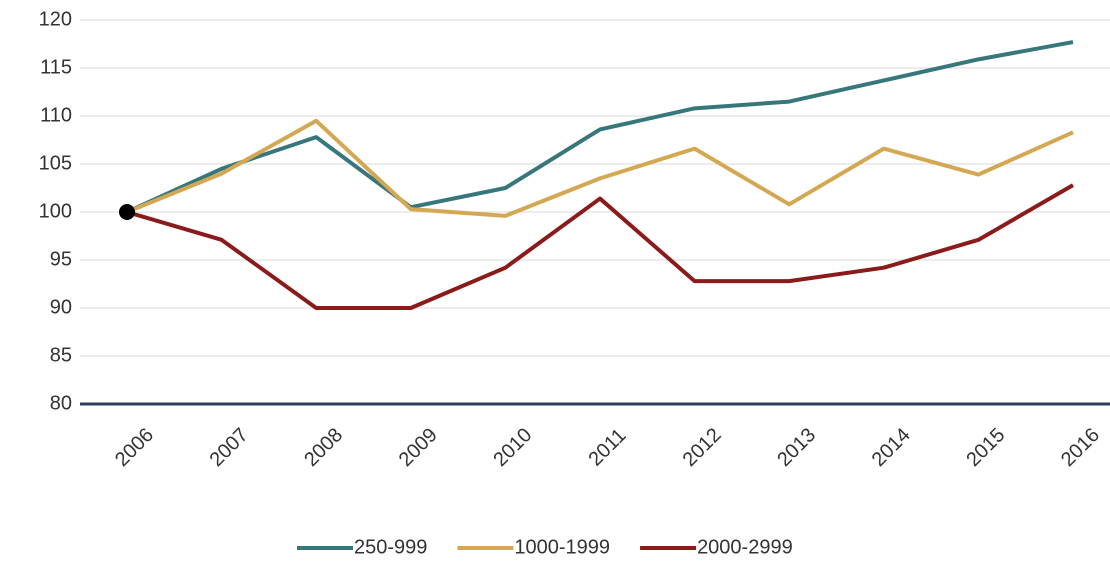 The width and height of the screenshot is (1110, 562). I want to click on y-tick-label: 115, so click(56, 67).